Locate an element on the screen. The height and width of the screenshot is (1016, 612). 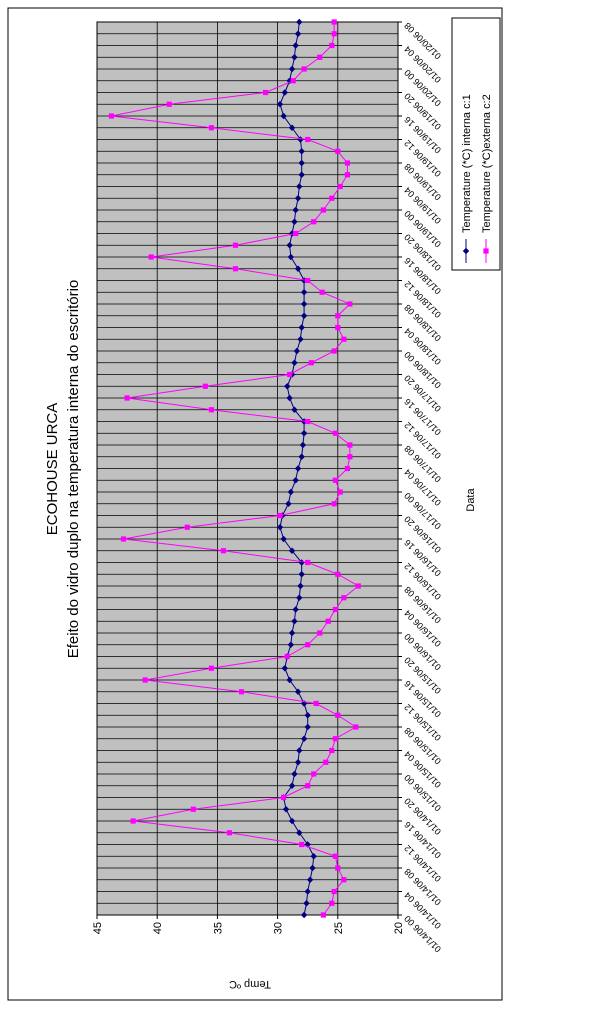
y-tick-label: 35 is located at coordinates (218, 928).